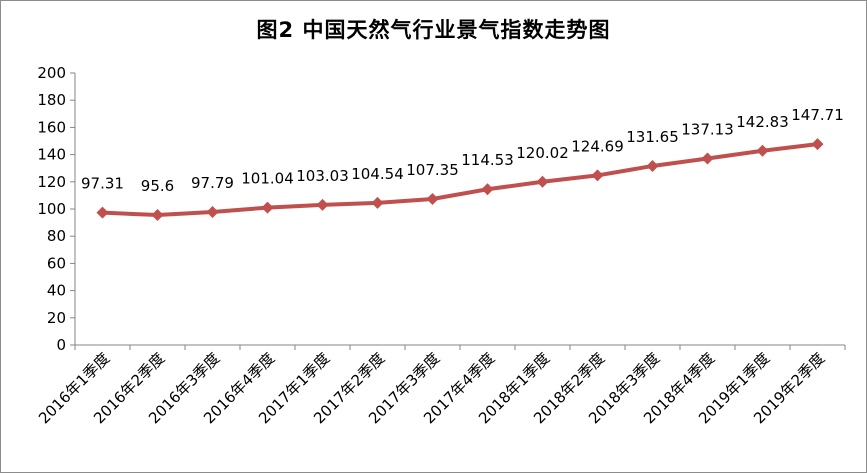  I want to click on y-tick-label: 160, so click(51, 127).